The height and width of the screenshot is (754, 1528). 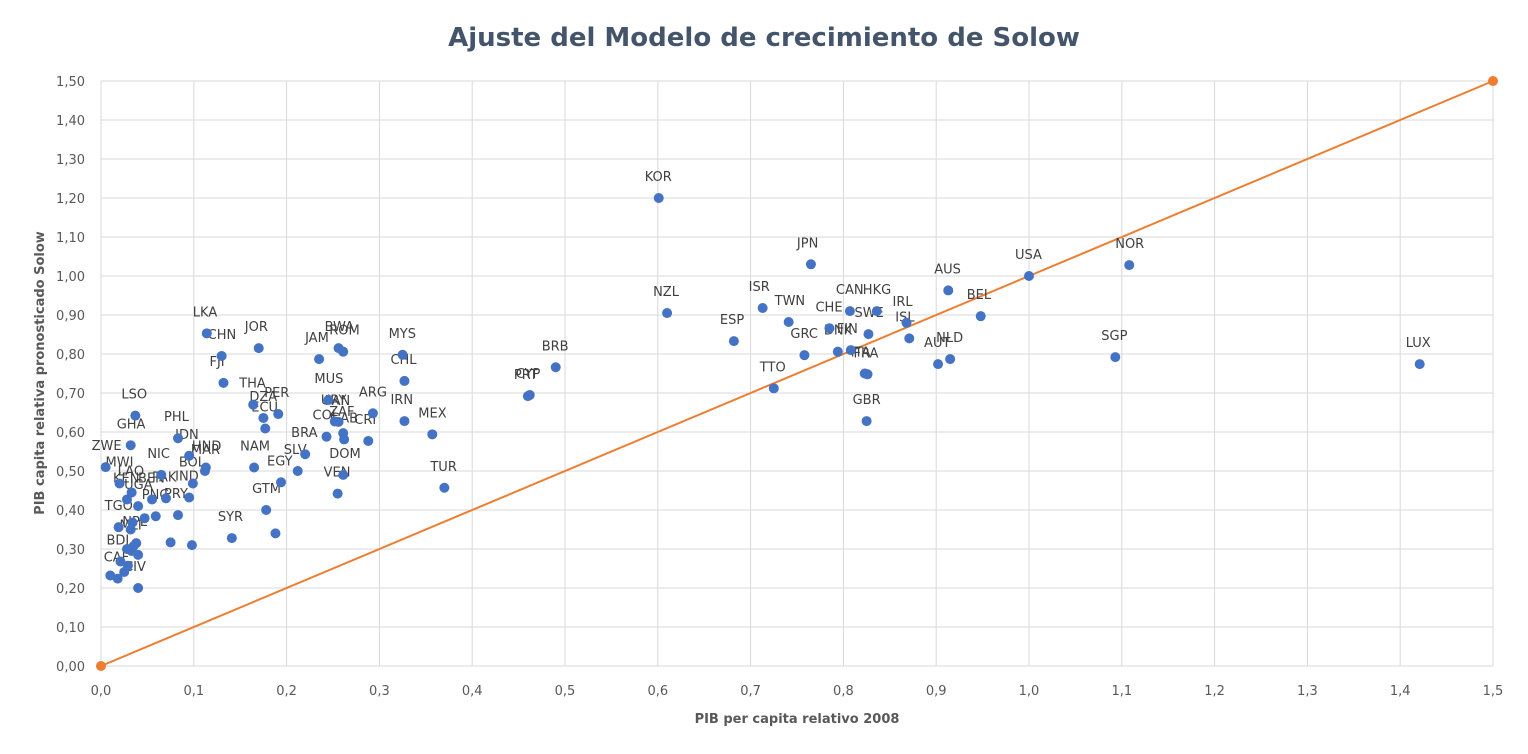 What do you see at coordinates (258, 348) in the screenshot?
I see `data-point-jor` at bounding box center [258, 348].